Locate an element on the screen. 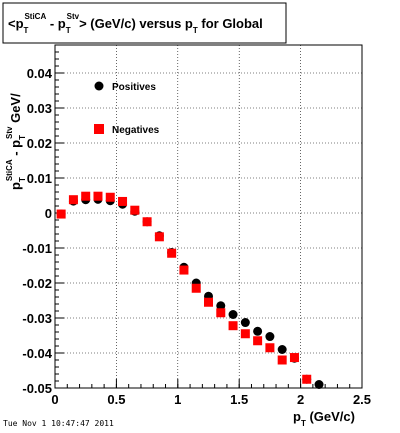 Image resolution: width=400 pixels, height=433 pixels. legend-label-negatives: Negatives is located at coordinates (136, 130).